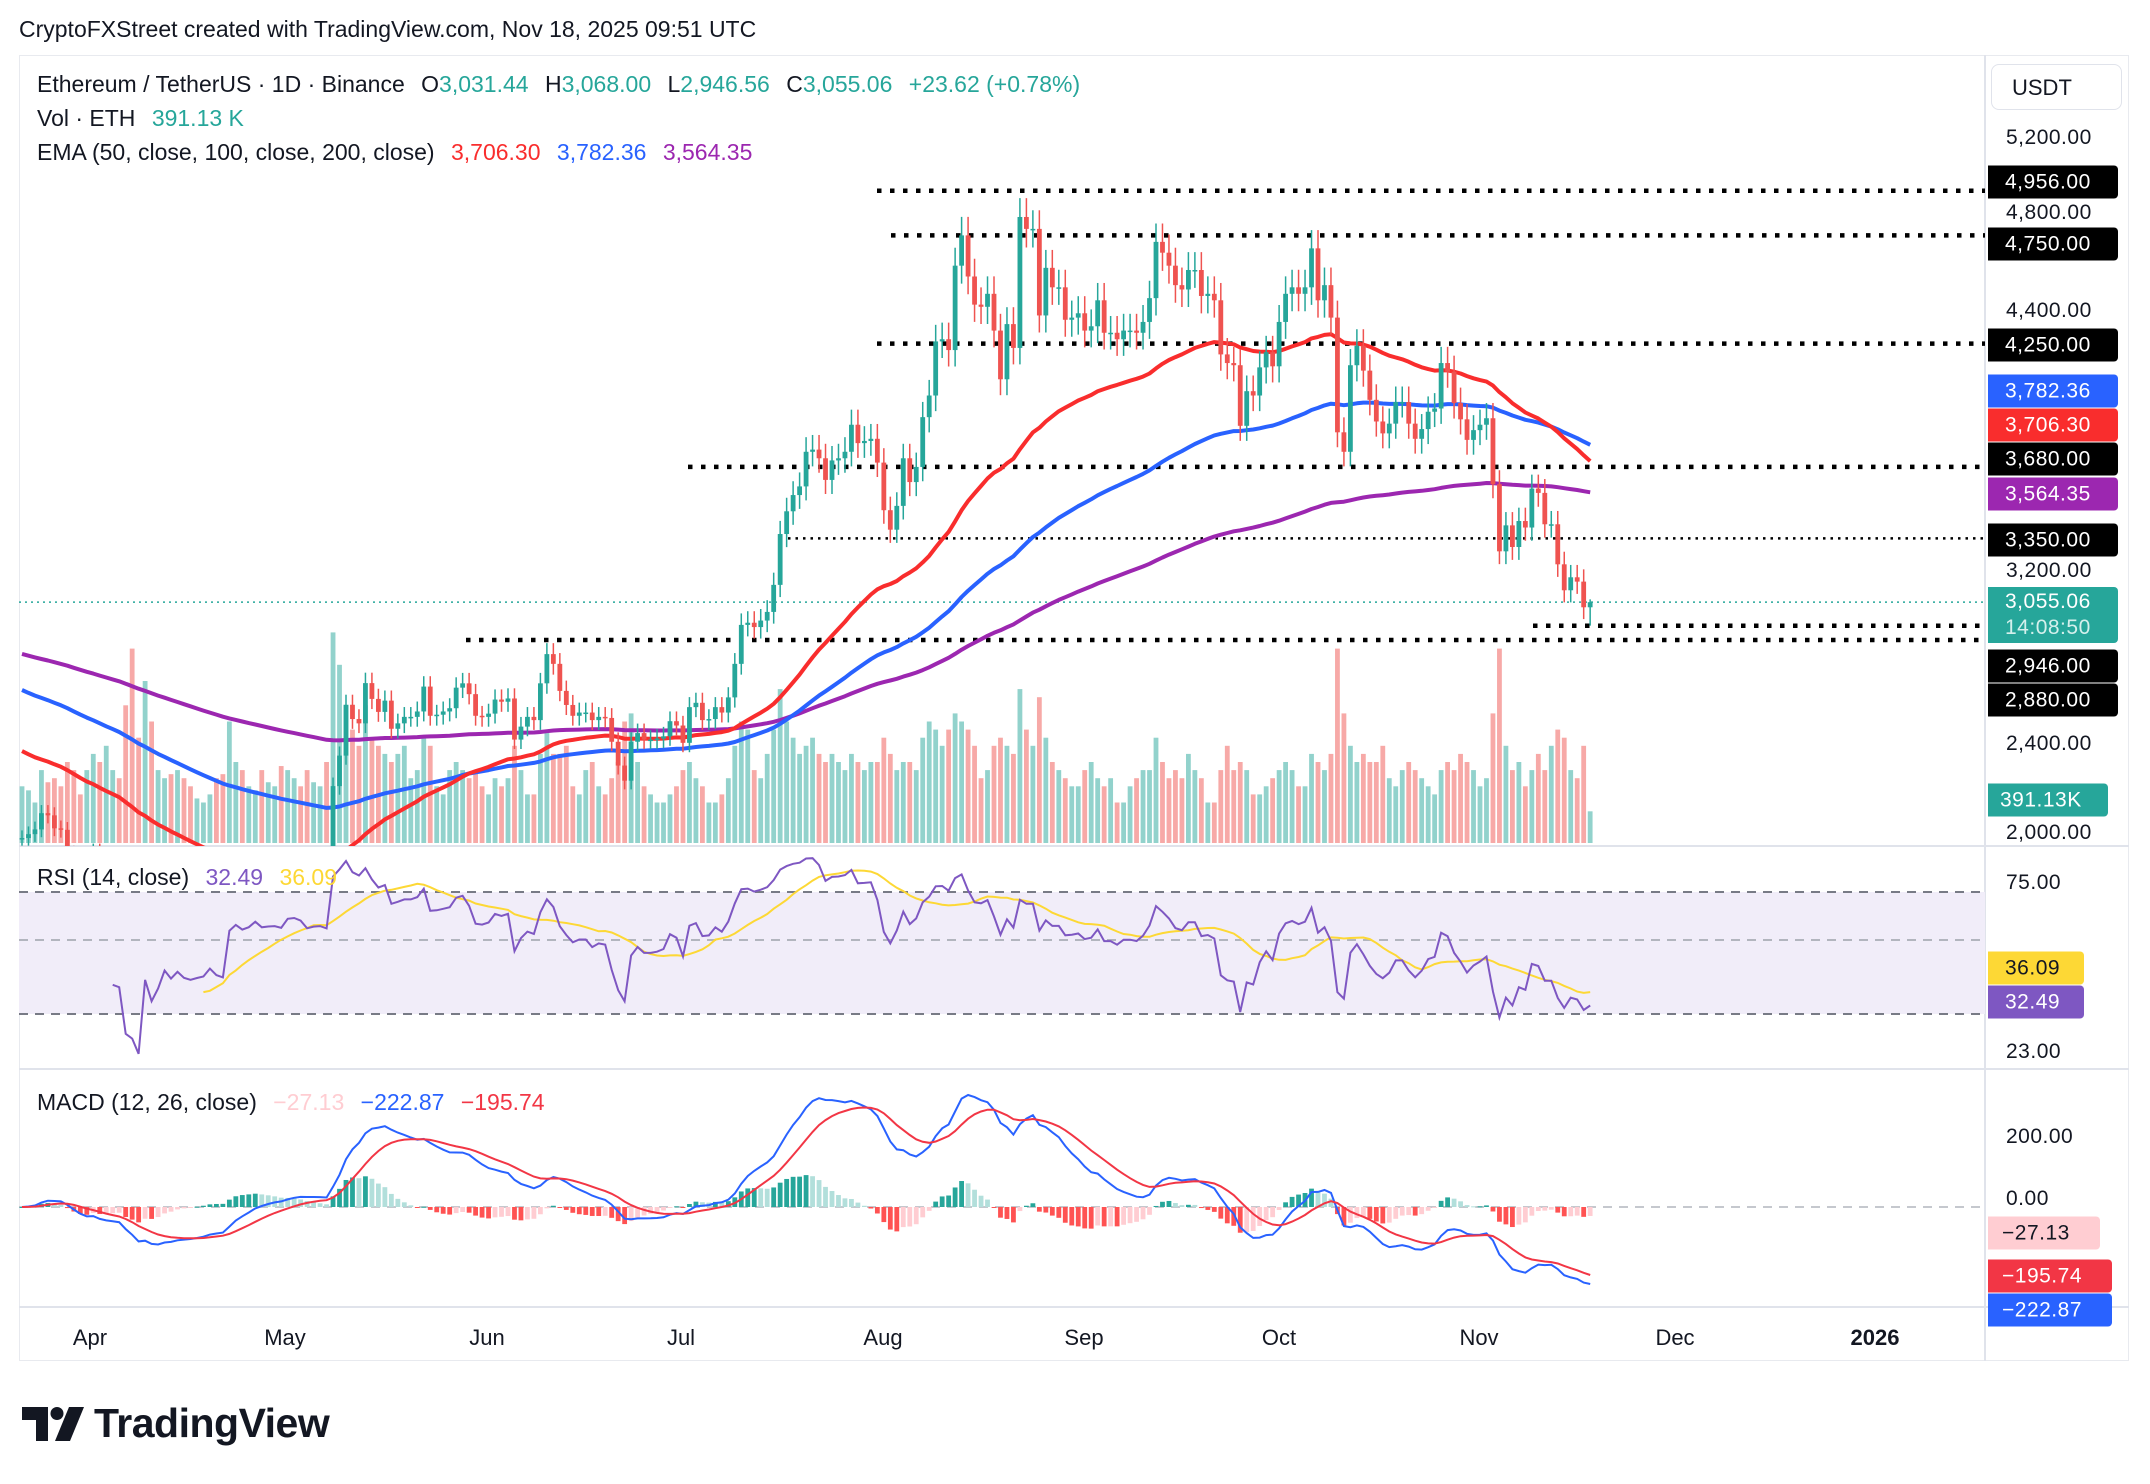 This screenshot has width=2150, height=1484. I want to click on rsi-legend: RSI (14, close) 32.49 36.09, so click(192, 877).